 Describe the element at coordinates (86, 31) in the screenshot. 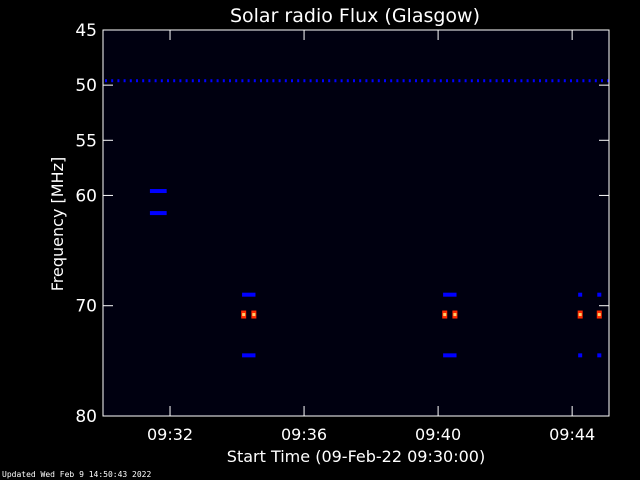

I see `y-tick-label: 45` at that location.